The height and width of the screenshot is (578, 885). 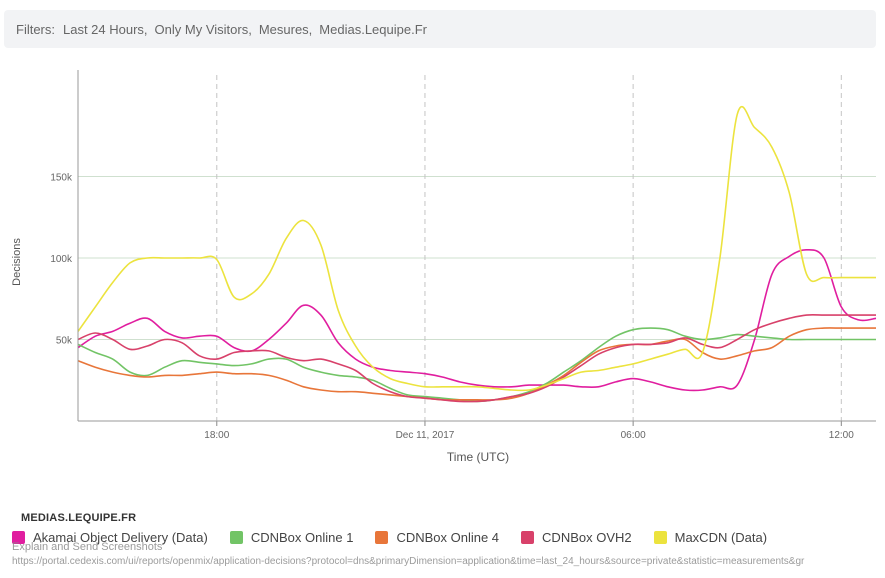 I want to click on legend-label: CDNBox Online 4, so click(x=448, y=537).